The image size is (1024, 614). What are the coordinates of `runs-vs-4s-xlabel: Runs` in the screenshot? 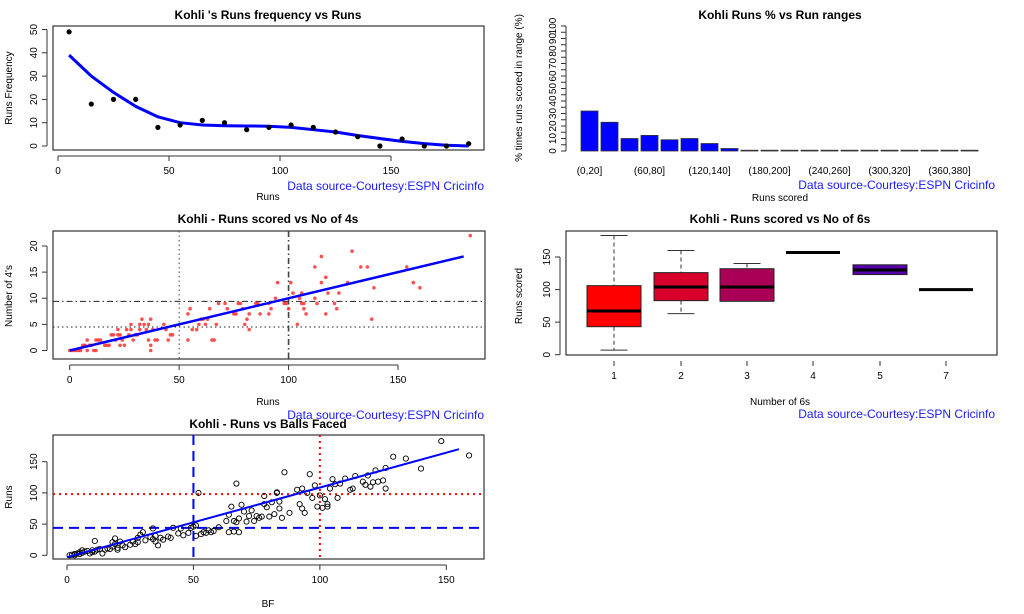 It's located at (267, 402).